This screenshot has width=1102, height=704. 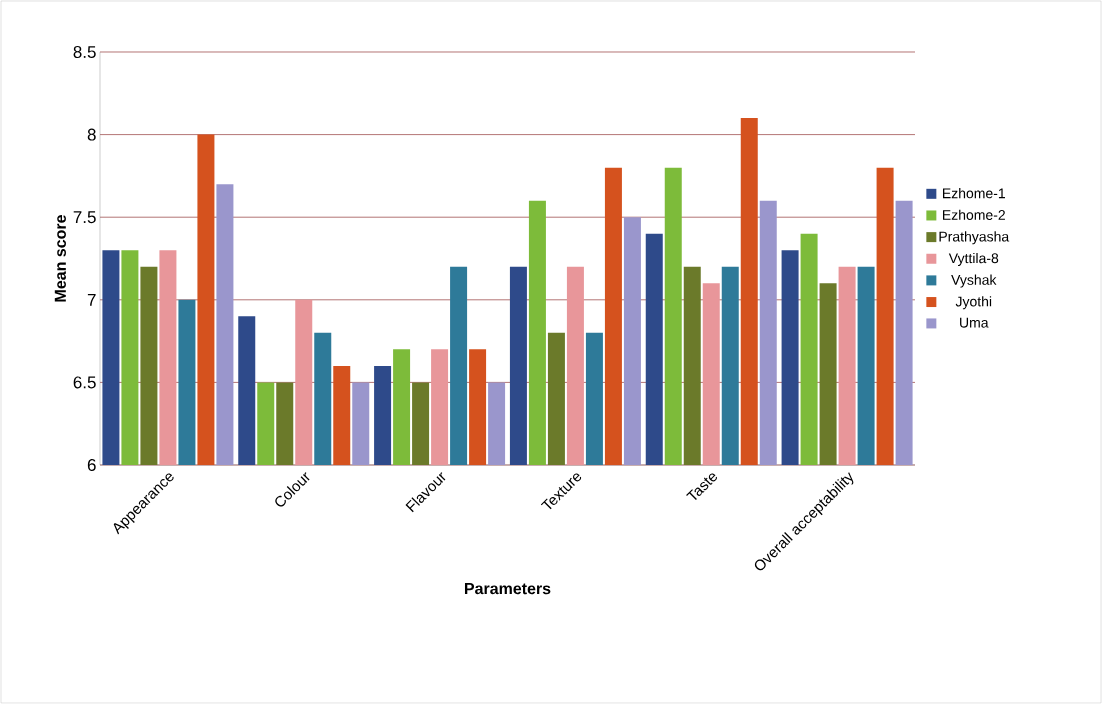 What do you see at coordinates (91, 299) in the screenshot?
I see `y-tick-label: 7` at bounding box center [91, 299].